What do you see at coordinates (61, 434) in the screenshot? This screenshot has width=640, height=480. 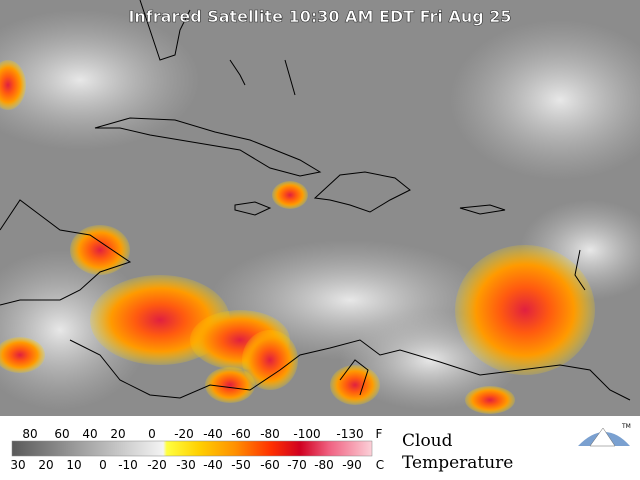 I see `fahrenheit-label: 60` at bounding box center [61, 434].